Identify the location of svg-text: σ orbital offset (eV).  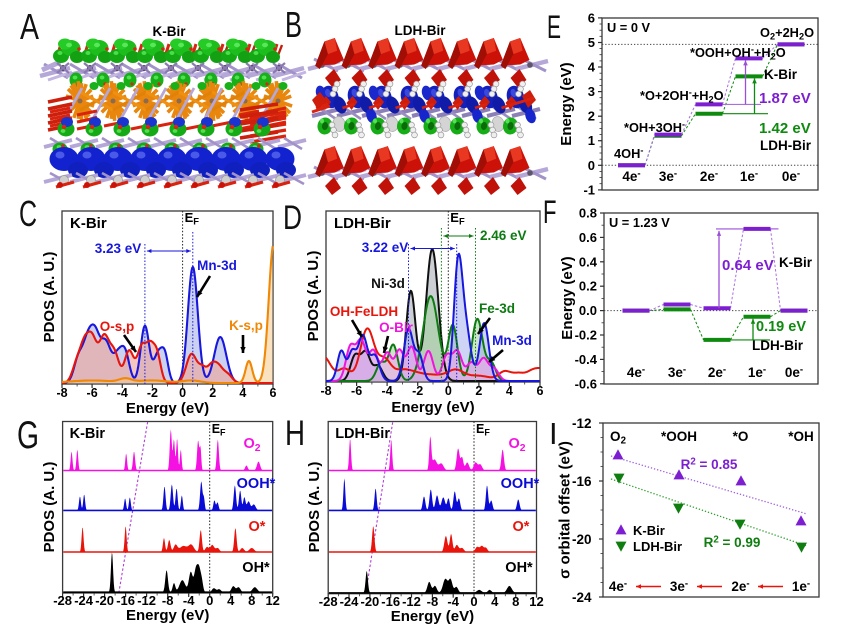
(565, 510).